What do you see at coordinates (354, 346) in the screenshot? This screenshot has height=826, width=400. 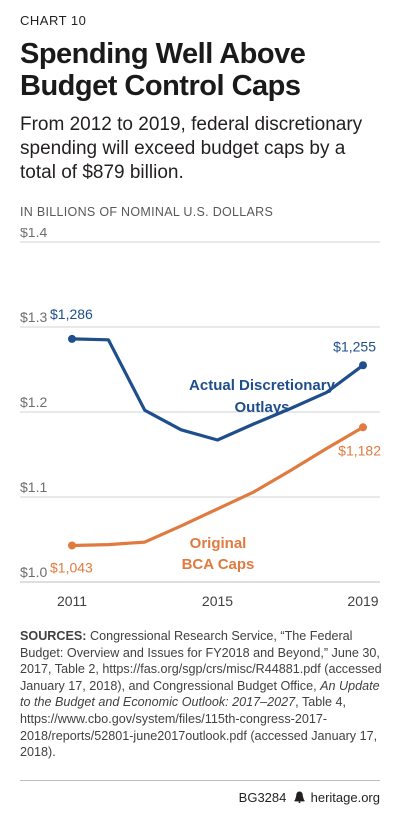 I see `data-label: $1,255` at bounding box center [354, 346].